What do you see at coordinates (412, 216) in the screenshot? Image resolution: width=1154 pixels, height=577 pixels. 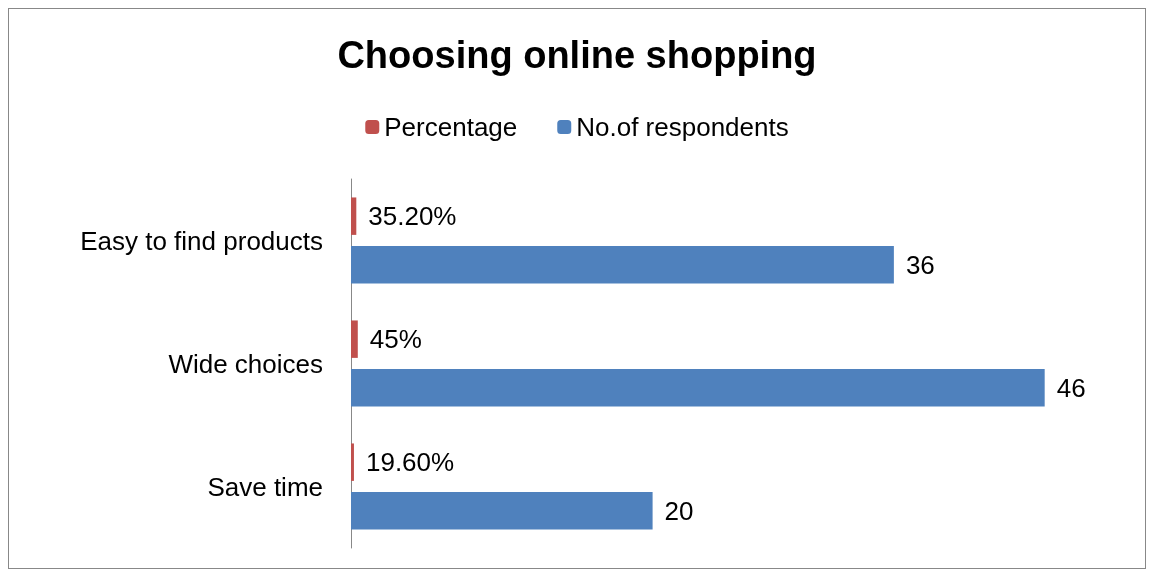 I see `data-label: 35.20%` at bounding box center [412, 216].